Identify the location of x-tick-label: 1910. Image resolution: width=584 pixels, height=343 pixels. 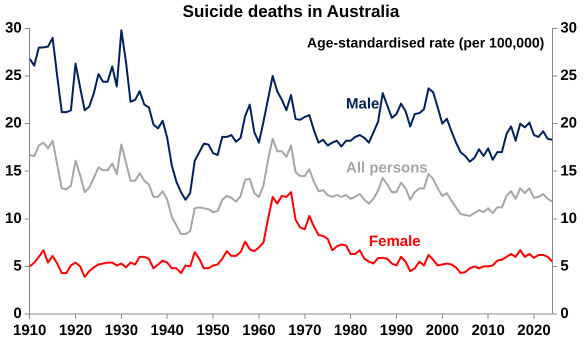
(29, 331).